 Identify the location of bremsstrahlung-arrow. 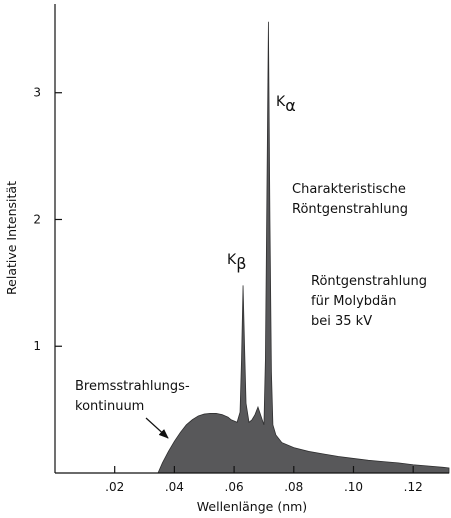
(157, 428).